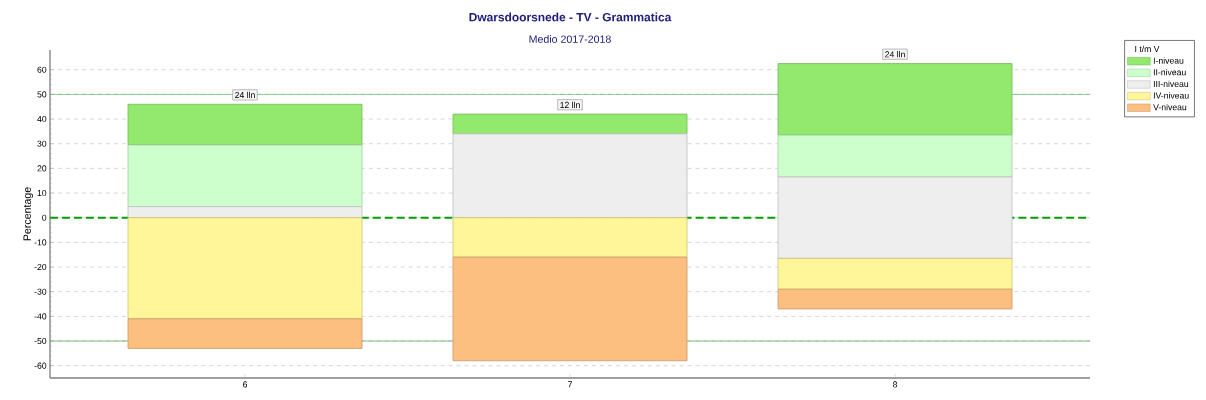  Describe the element at coordinates (245, 384) in the screenshot. I see `x-tick-label: 6` at that location.